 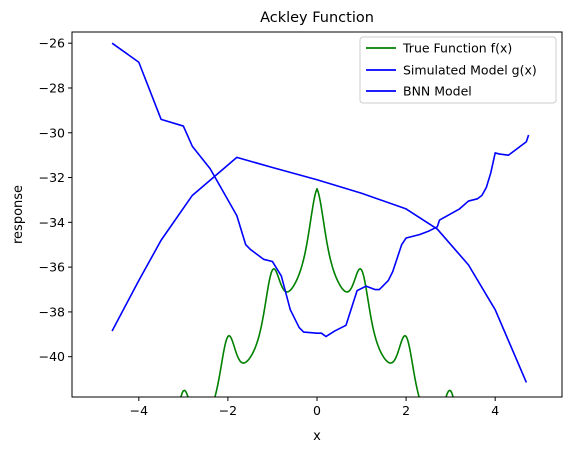 I want to click on x-axis: −4 −2 0 2 4, so click(x=314, y=407).